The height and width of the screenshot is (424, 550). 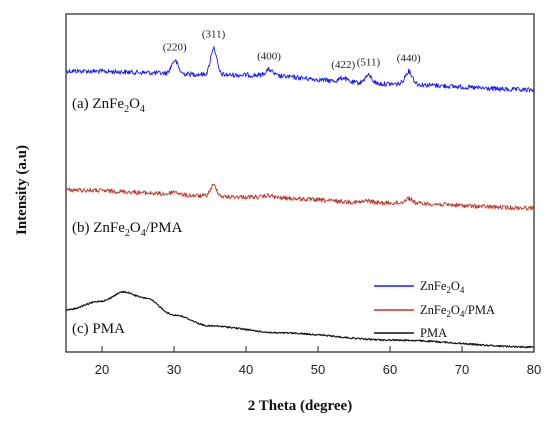 What do you see at coordinates (22, 190) in the screenshot?
I see `y-axis-title: Intensity (a.u)` at bounding box center [22, 190].